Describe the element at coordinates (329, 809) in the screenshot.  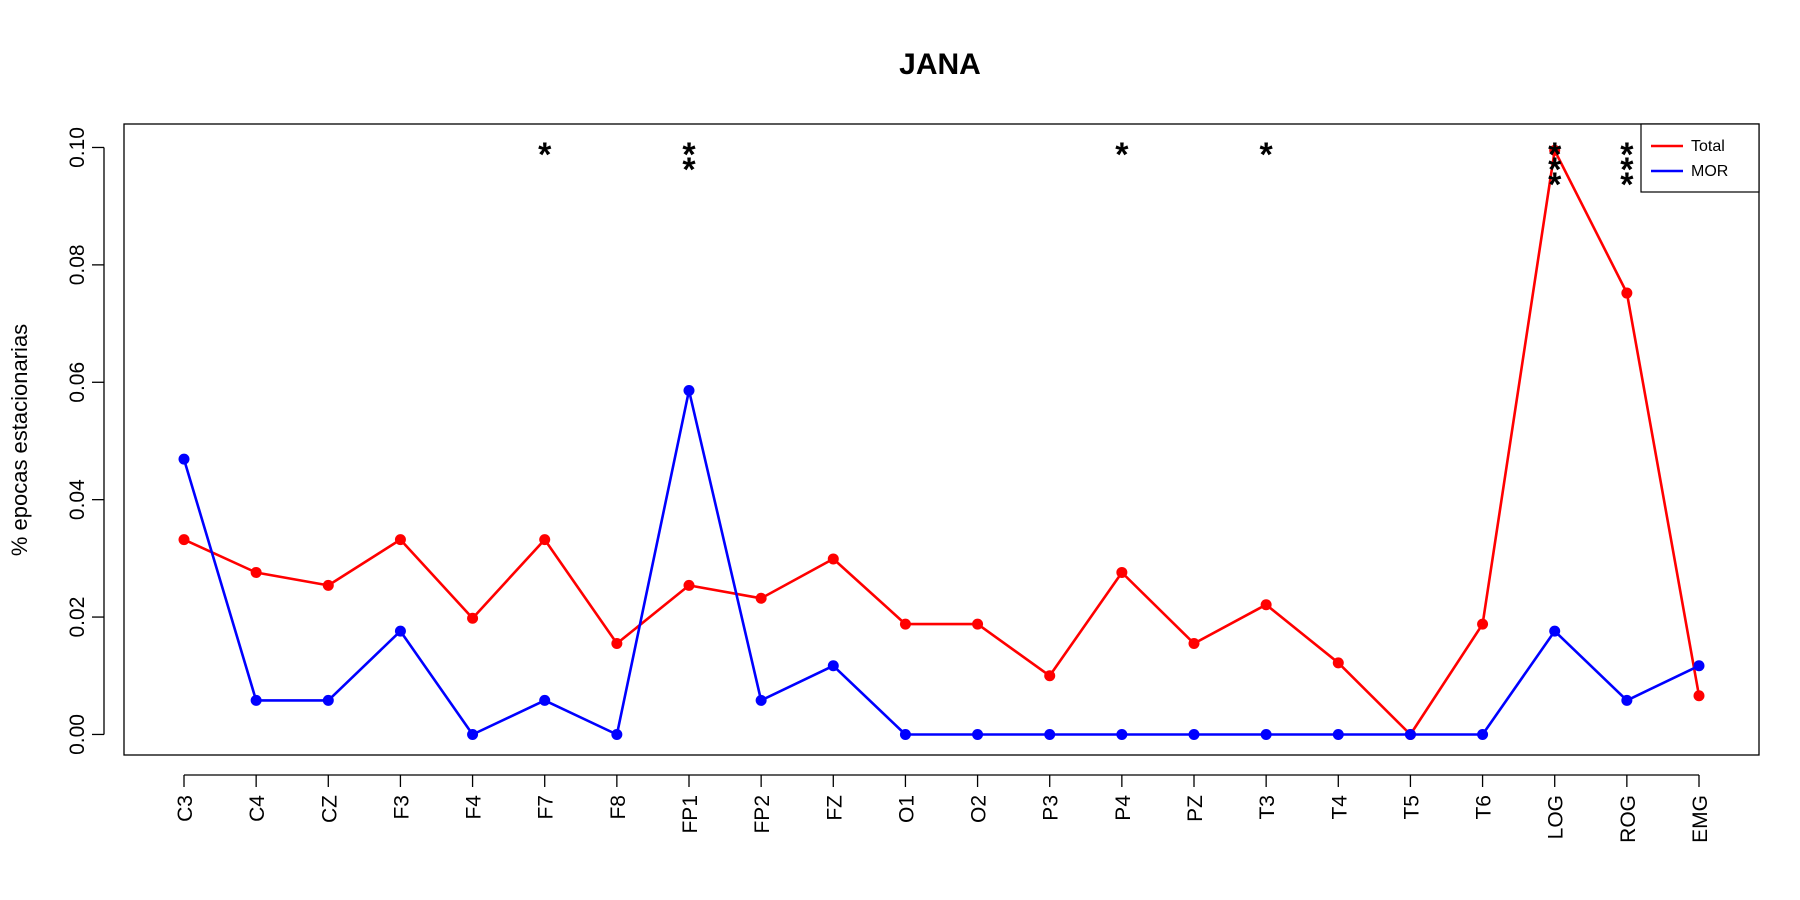
I see `x-tick-label: CZ` at that location.